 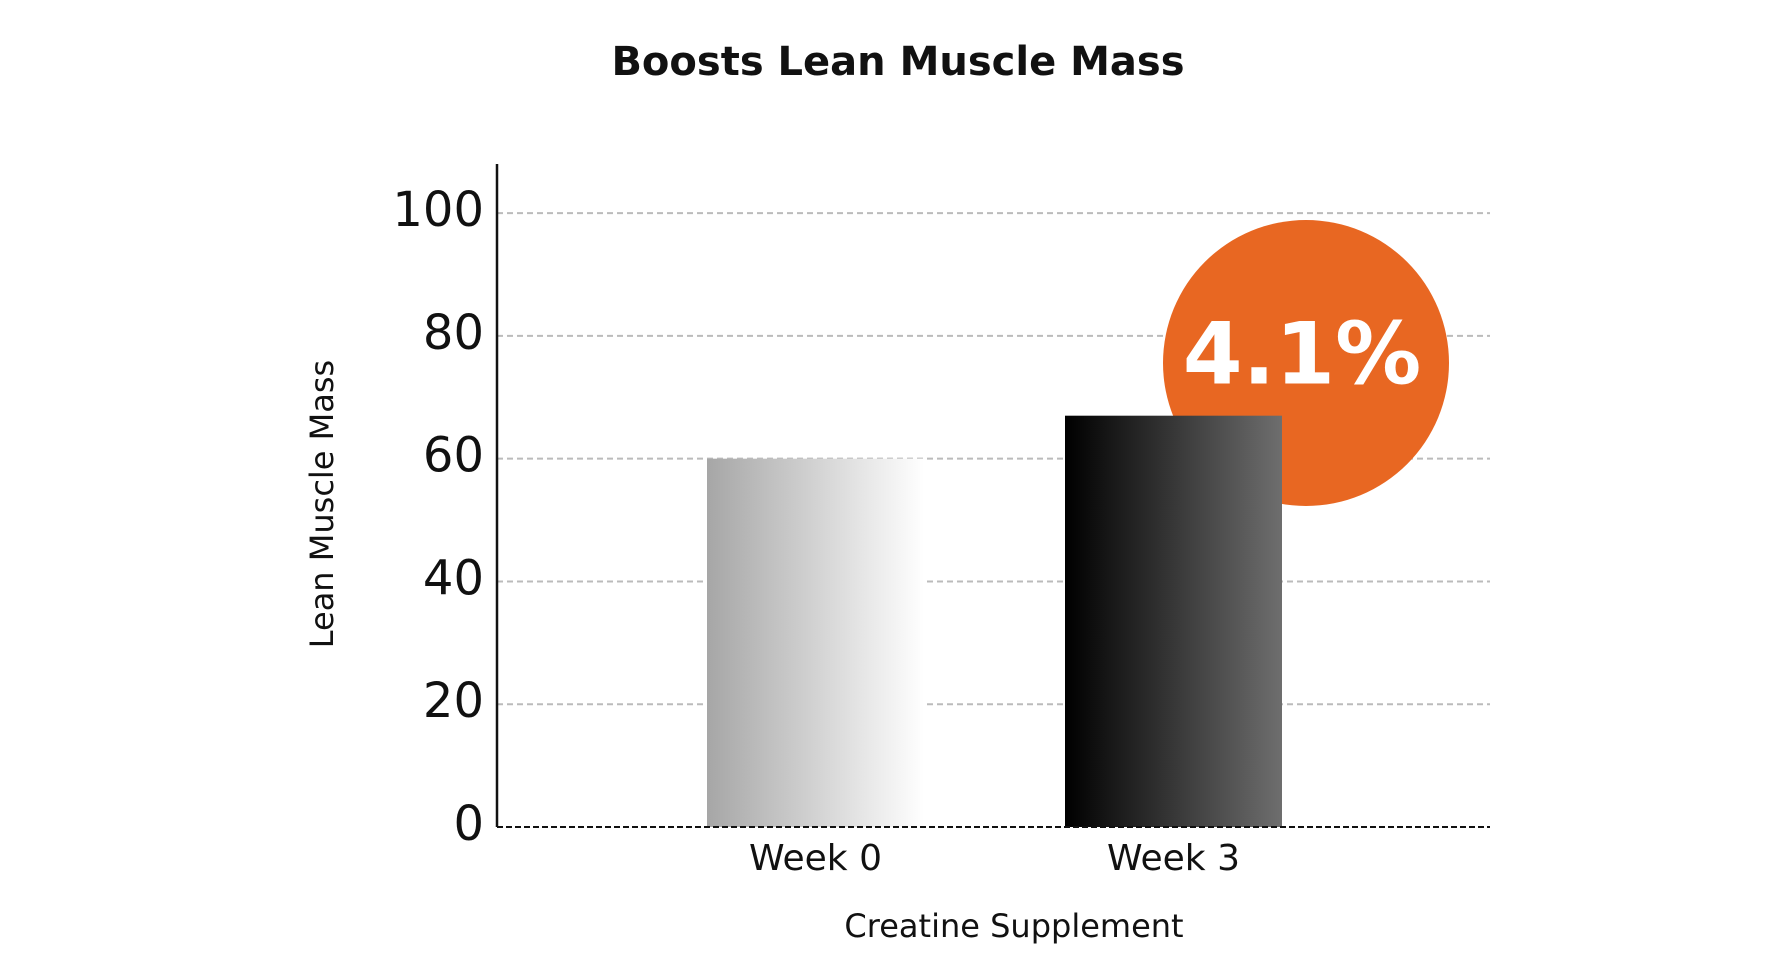 What do you see at coordinates (815, 858) in the screenshot?
I see `x-tick-label: Week 0` at bounding box center [815, 858].